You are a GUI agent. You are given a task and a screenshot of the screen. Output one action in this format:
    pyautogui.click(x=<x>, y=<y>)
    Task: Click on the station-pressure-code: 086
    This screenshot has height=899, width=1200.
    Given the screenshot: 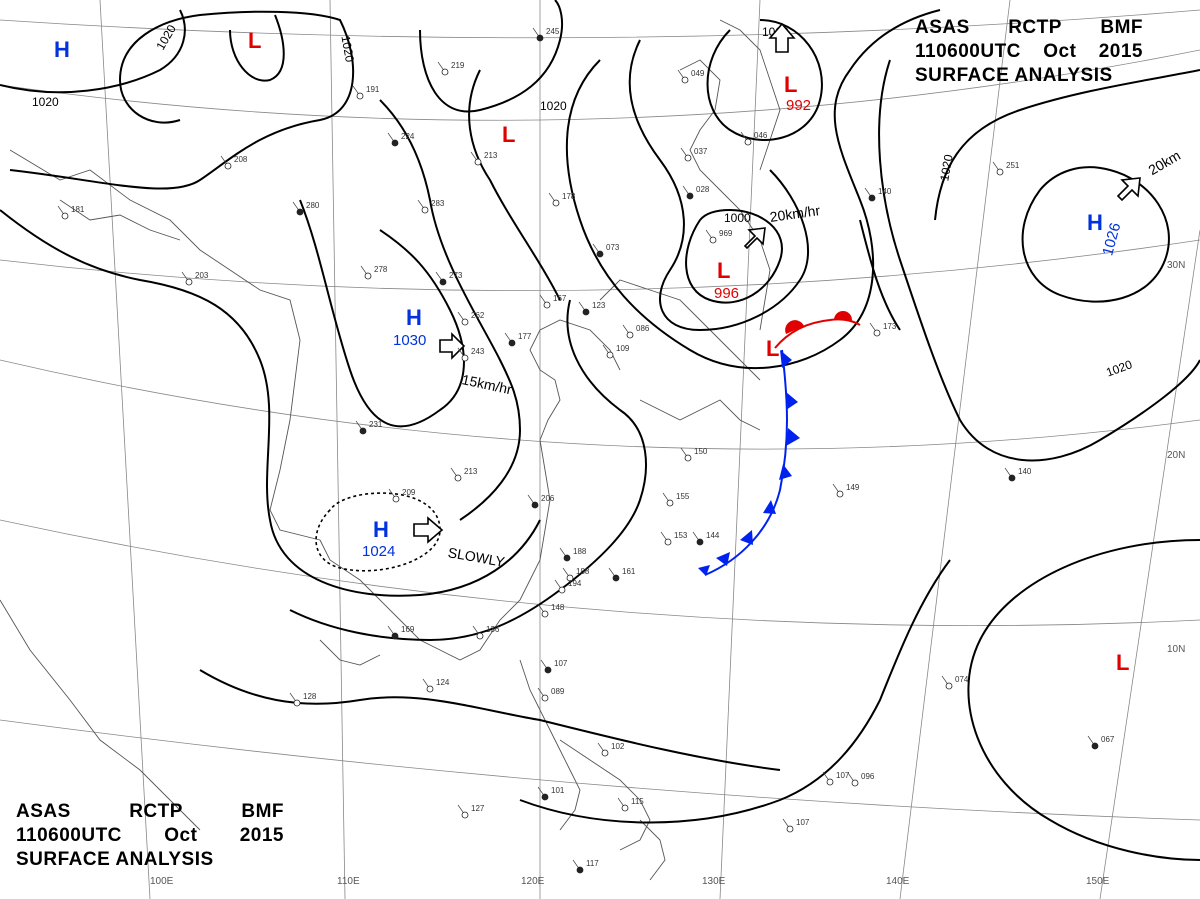 What is the action you would take?
    pyautogui.click(x=643, y=328)
    